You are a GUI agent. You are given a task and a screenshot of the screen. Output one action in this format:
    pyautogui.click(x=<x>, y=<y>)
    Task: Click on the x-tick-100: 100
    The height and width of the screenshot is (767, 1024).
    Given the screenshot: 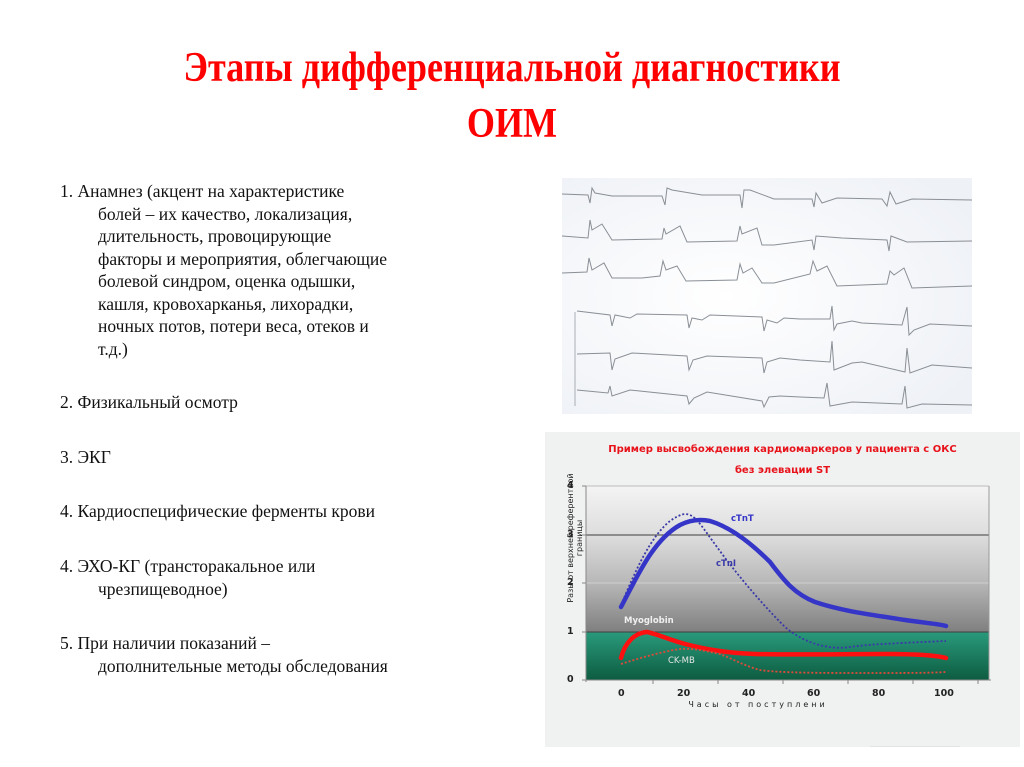 What is the action you would take?
    pyautogui.click(x=944, y=693)
    